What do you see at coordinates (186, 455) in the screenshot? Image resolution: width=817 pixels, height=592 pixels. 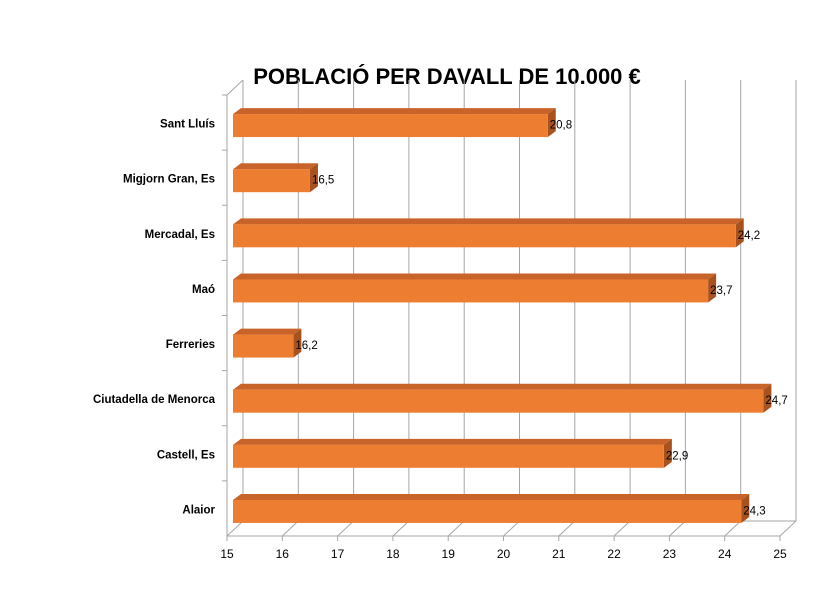 I see `category-label: Castell, Es` at bounding box center [186, 455].